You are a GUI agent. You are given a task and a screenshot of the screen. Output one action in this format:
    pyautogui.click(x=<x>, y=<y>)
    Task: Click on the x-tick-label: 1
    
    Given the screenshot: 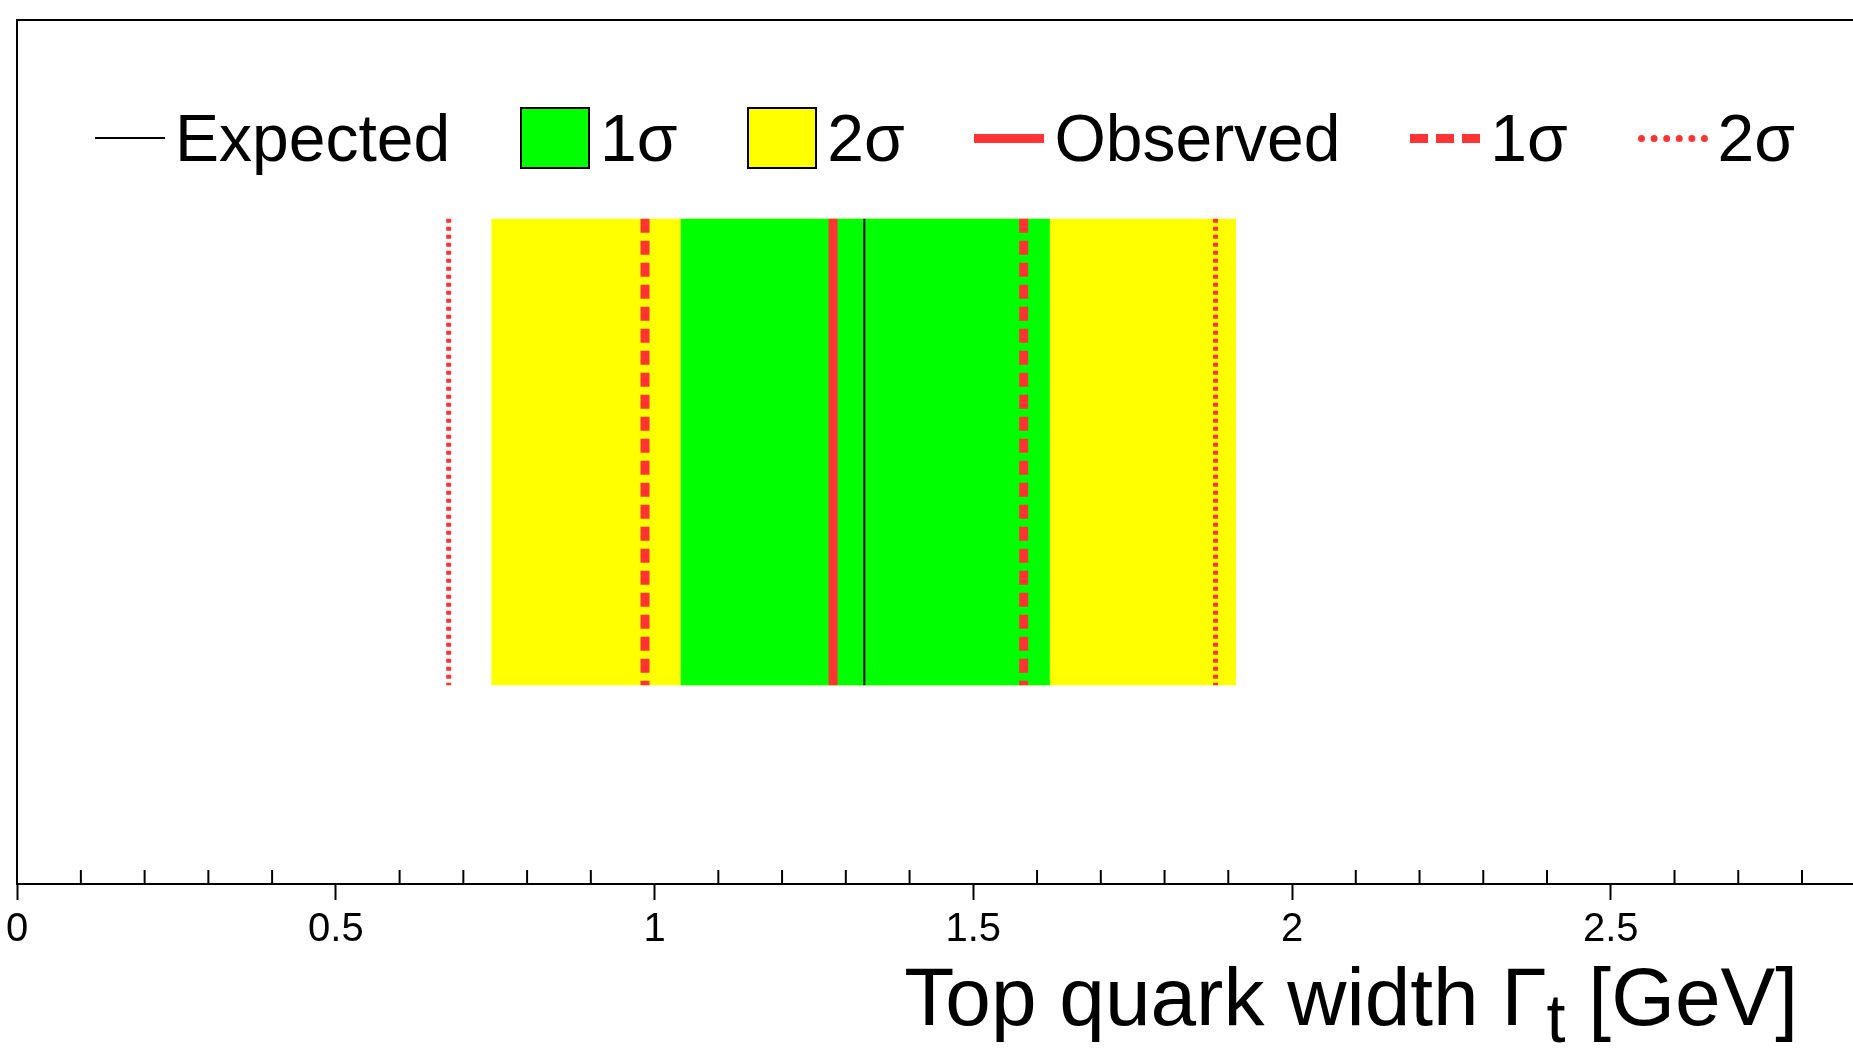 What is the action you would take?
    pyautogui.click(x=654, y=927)
    